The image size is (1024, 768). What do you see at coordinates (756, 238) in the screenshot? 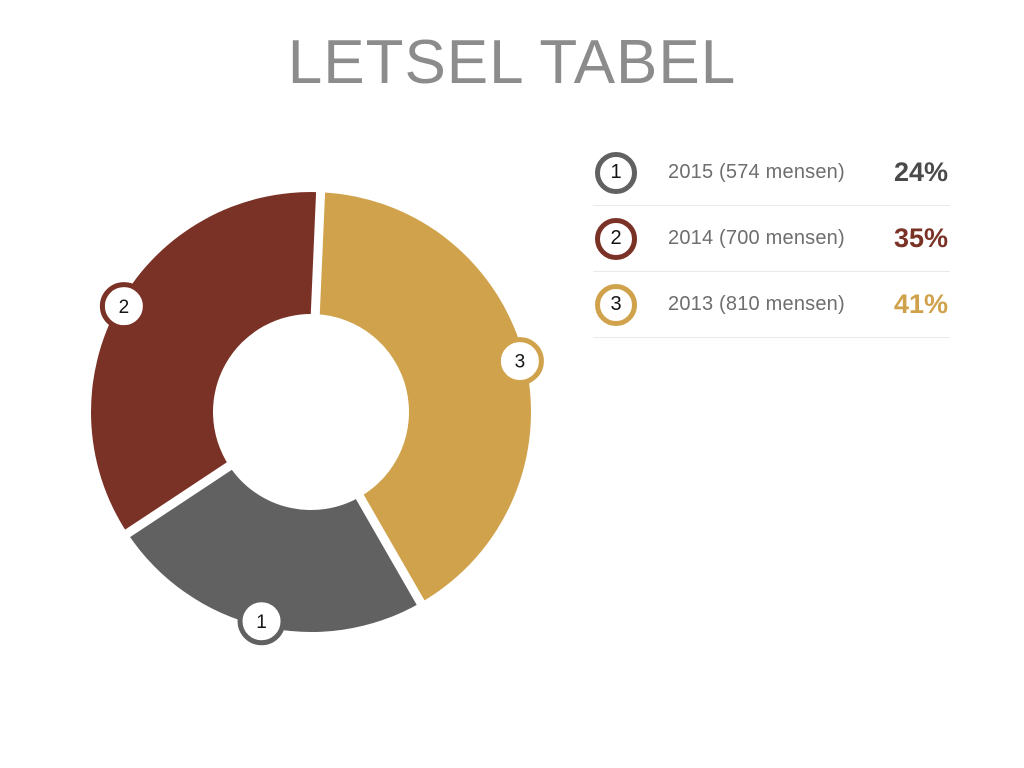
I see `legend-label-2: 2014 (700 mensen)` at bounding box center [756, 238].